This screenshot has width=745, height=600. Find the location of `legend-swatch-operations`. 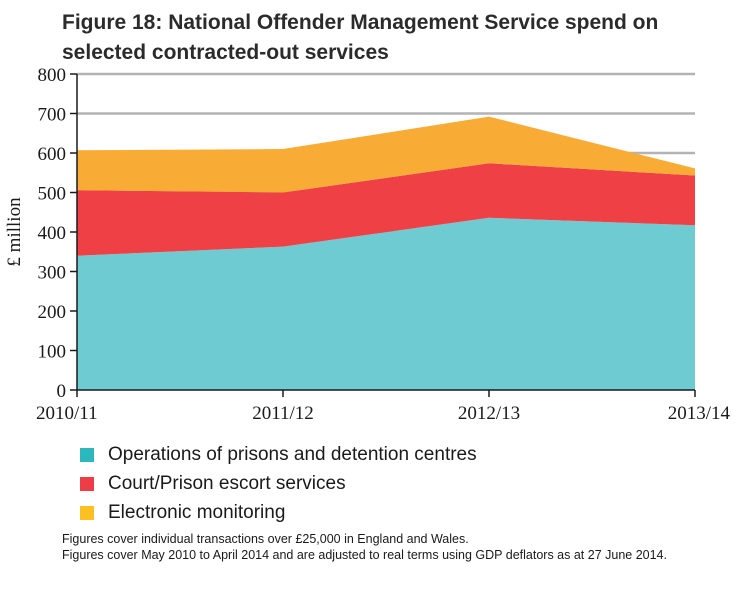

legend-swatch-operations is located at coordinates (87, 454).